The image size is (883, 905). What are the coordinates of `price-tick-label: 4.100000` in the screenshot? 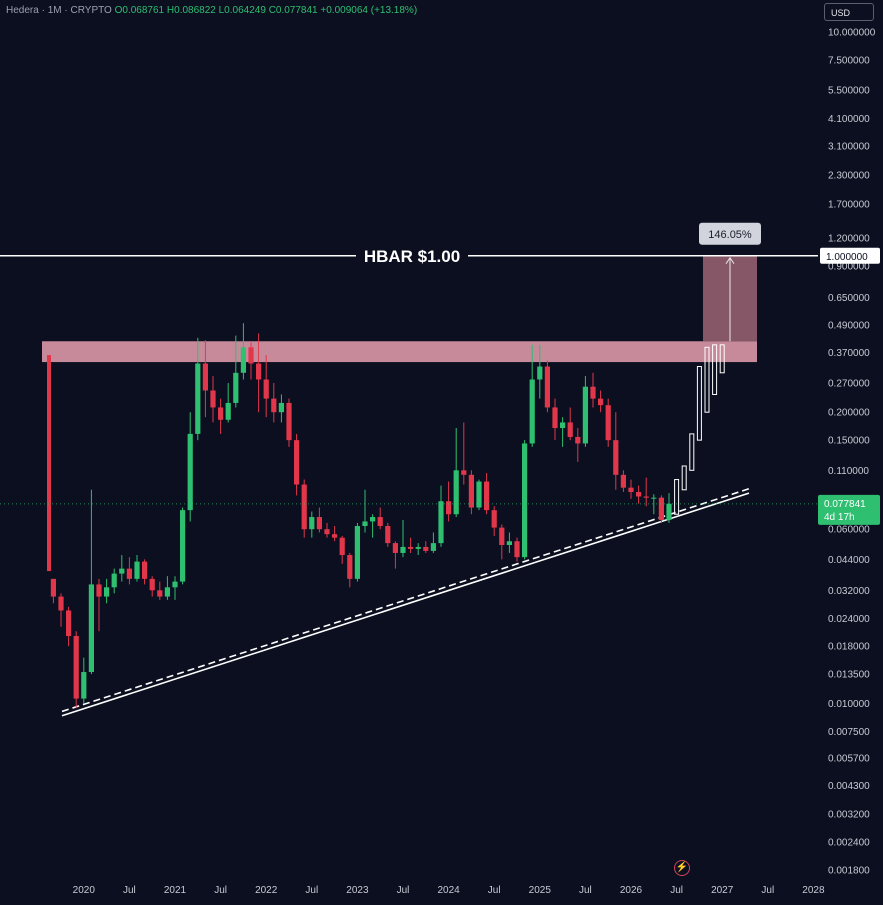 It's located at (849, 119).